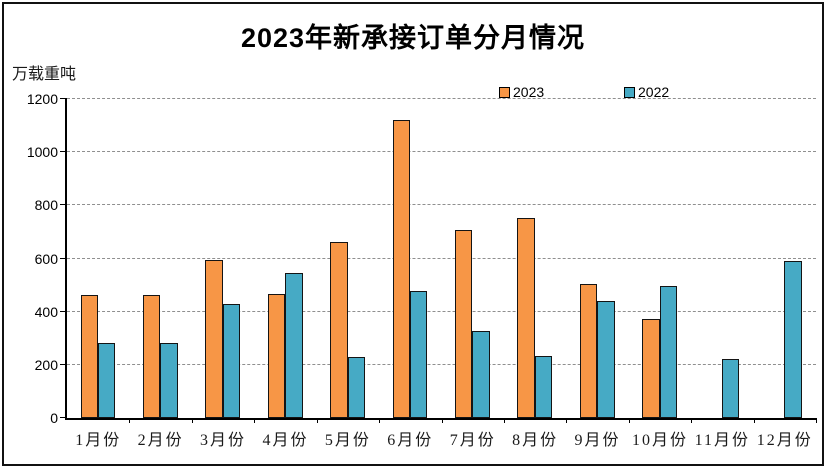  I want to click on y-tick-label-600: 600, so click(46, 258).